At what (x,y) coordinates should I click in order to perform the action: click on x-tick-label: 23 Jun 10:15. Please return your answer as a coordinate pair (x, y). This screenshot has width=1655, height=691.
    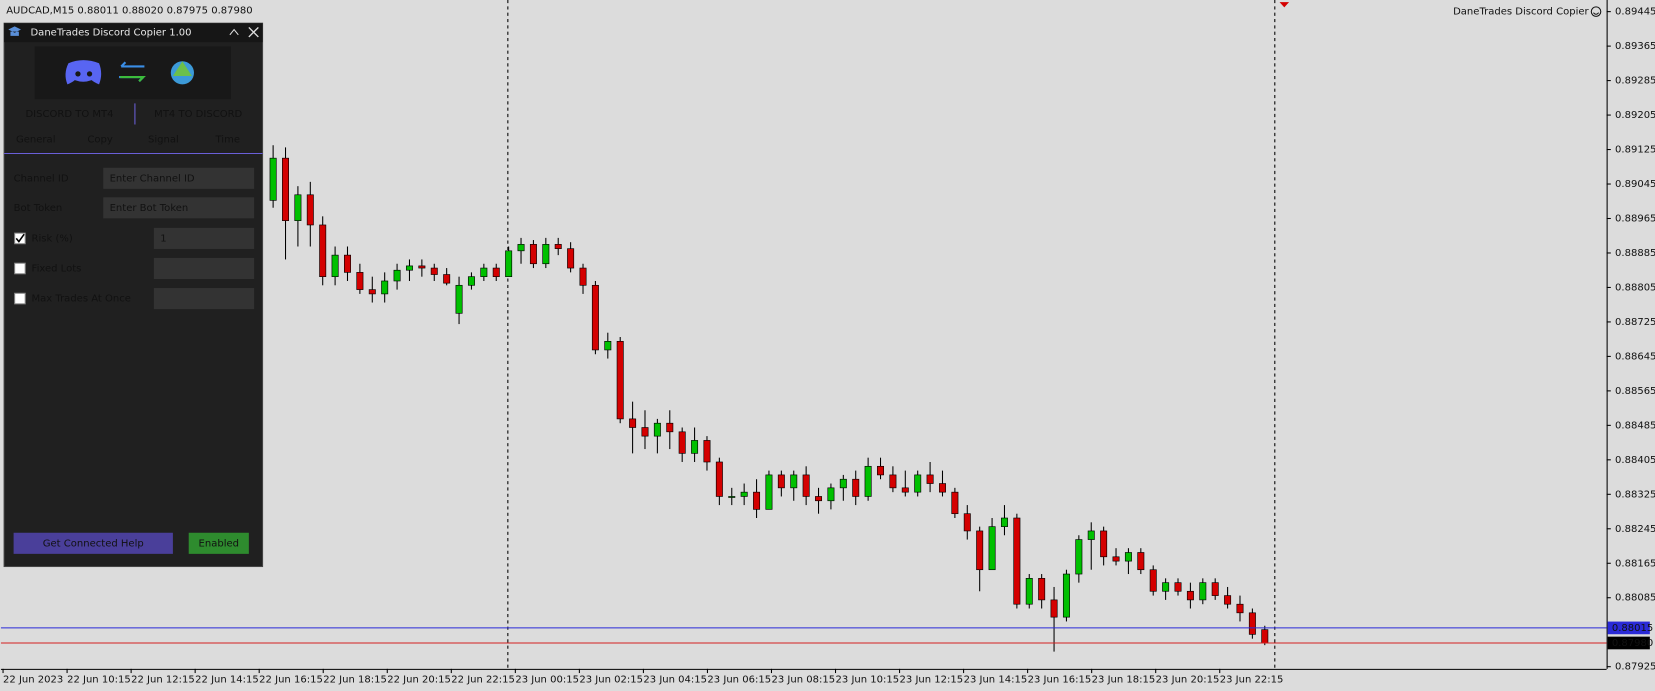
    Looking at the image, I should click on (868, 679).